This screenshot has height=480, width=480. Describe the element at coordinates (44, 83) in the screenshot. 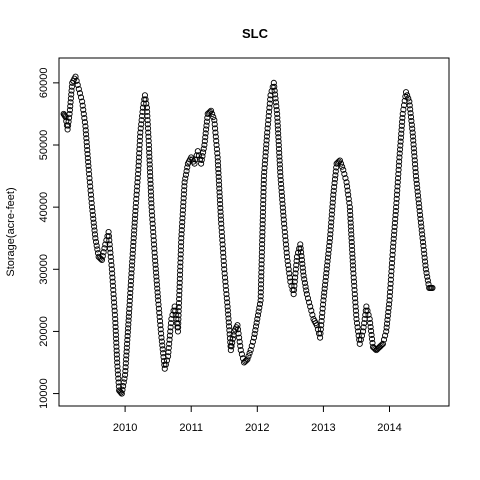

I see `y-tick-label: 60000` at that location.